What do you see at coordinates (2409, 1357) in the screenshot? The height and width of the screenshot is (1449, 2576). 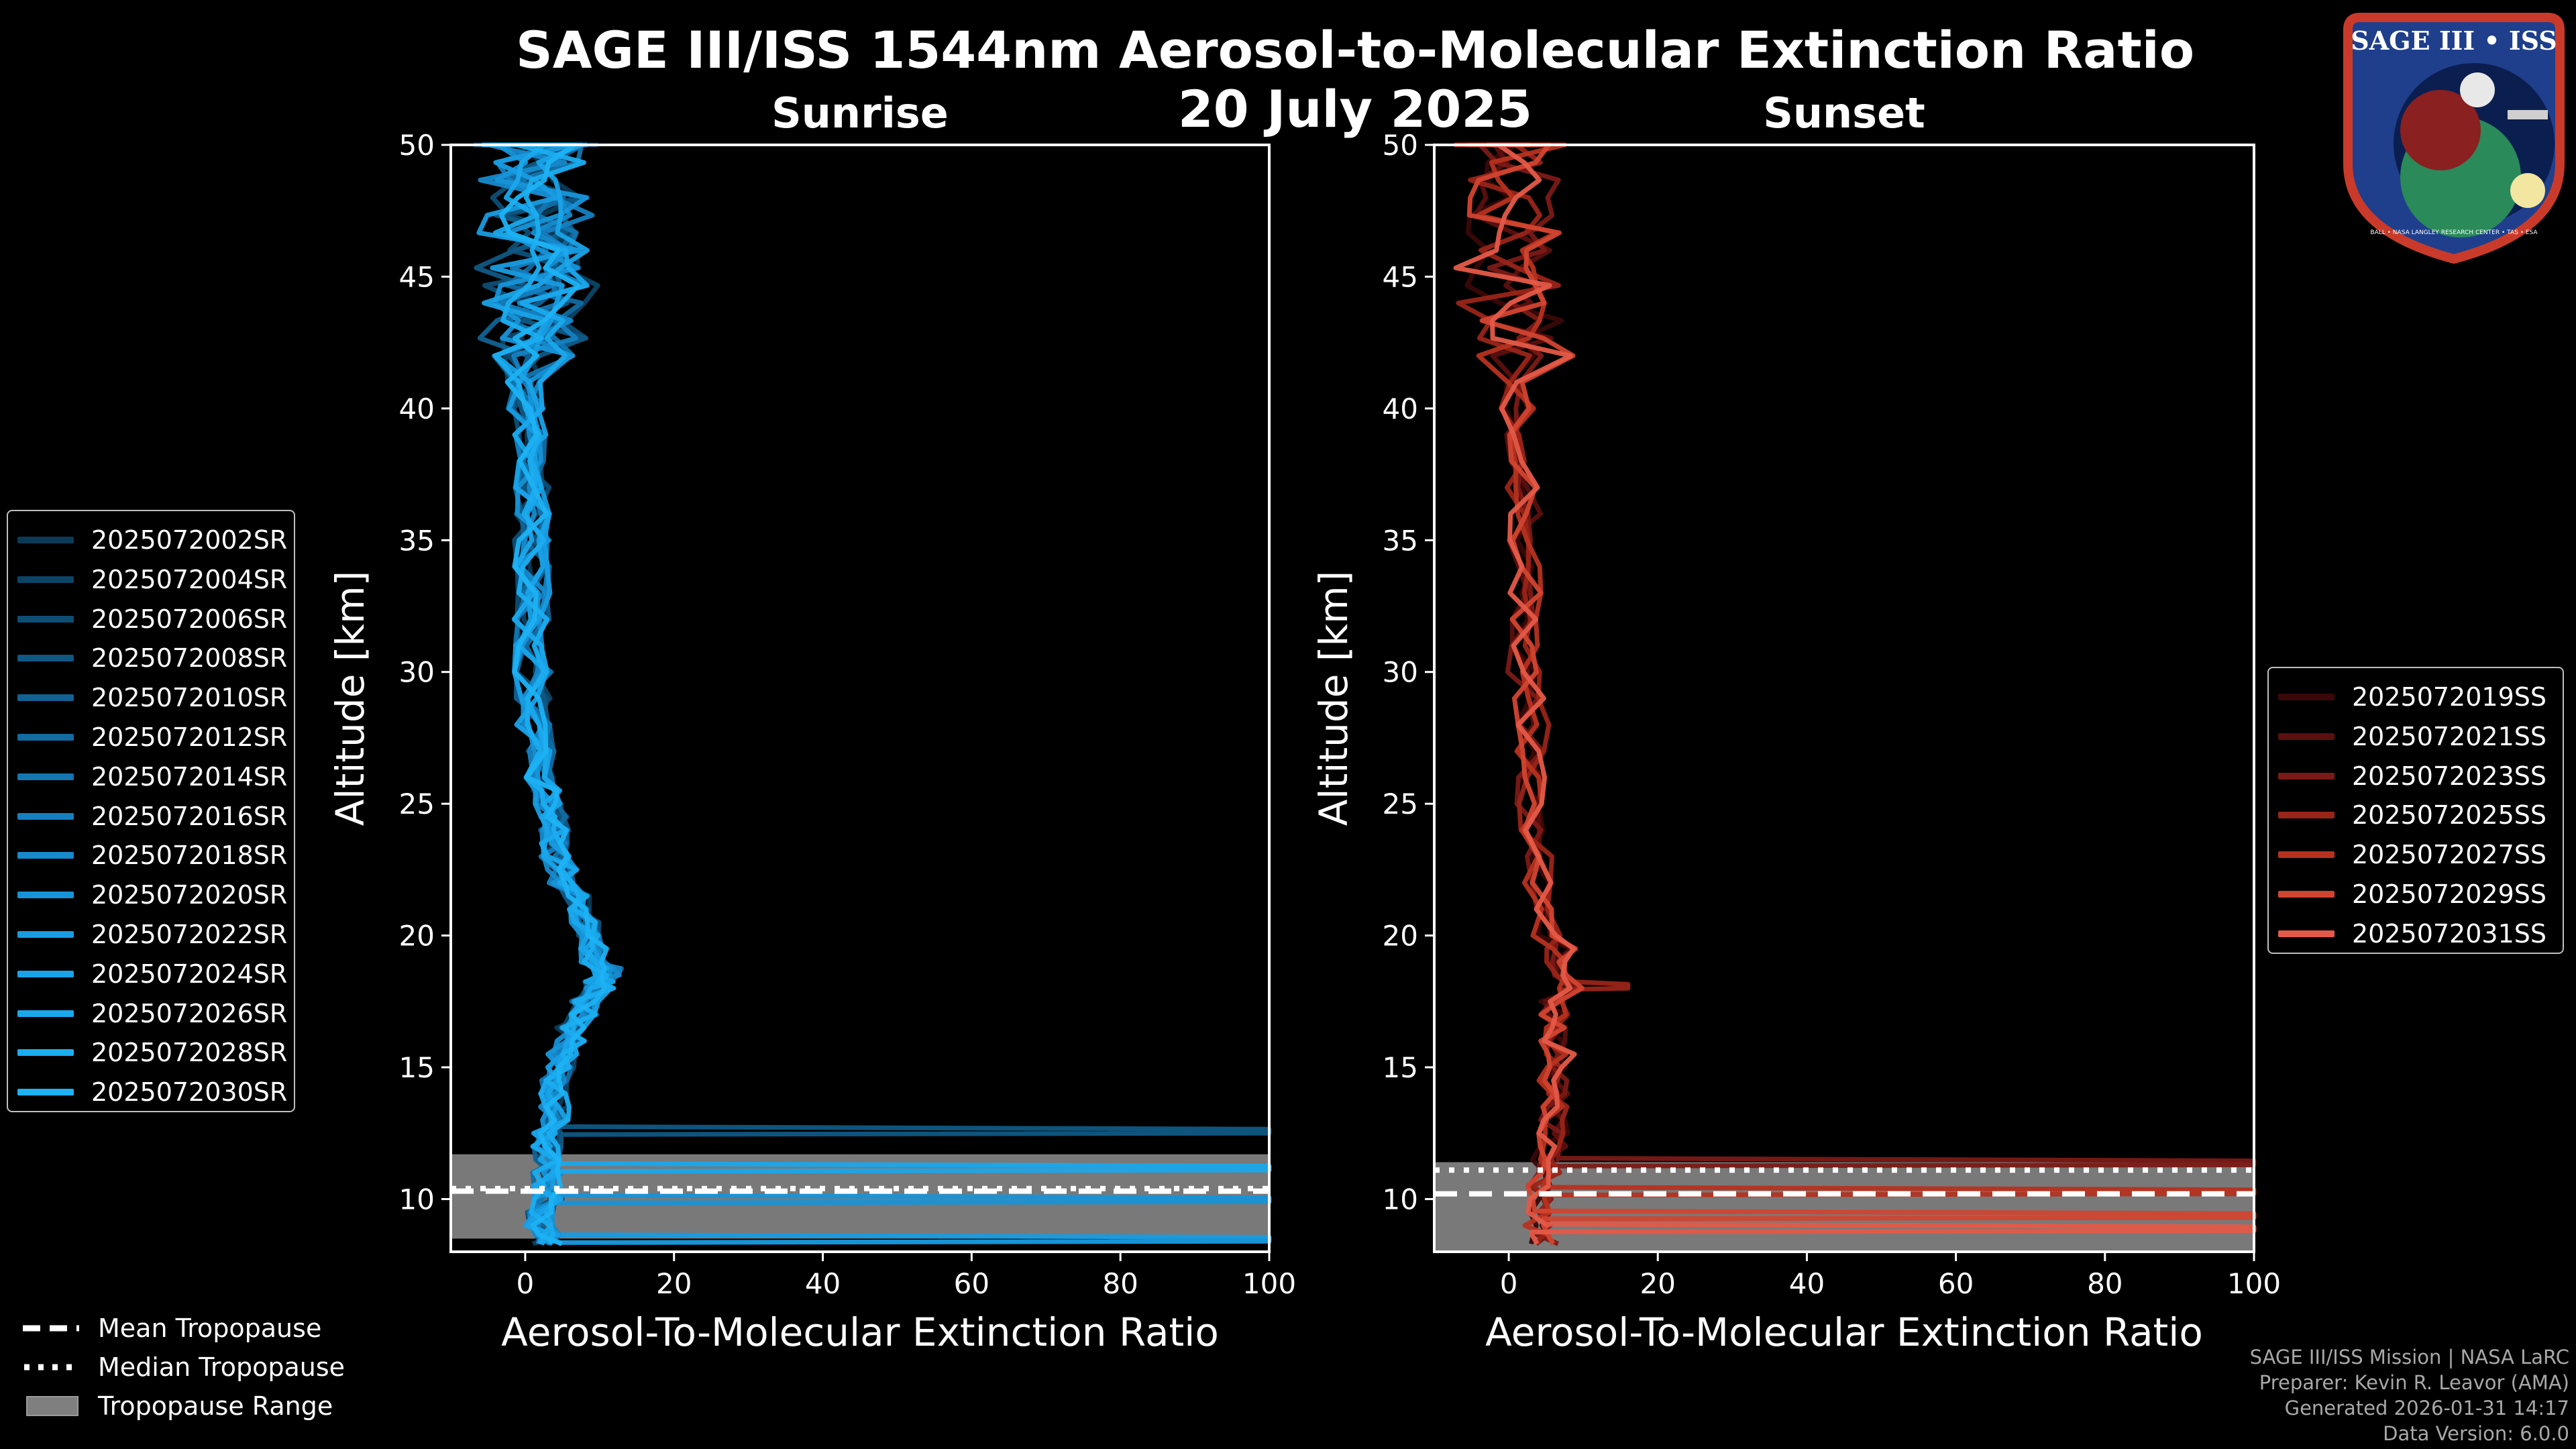 I see `footer-mission: SAGE III/ISS Mission | NASA LaRC` at bounding box center [2409, 1357].